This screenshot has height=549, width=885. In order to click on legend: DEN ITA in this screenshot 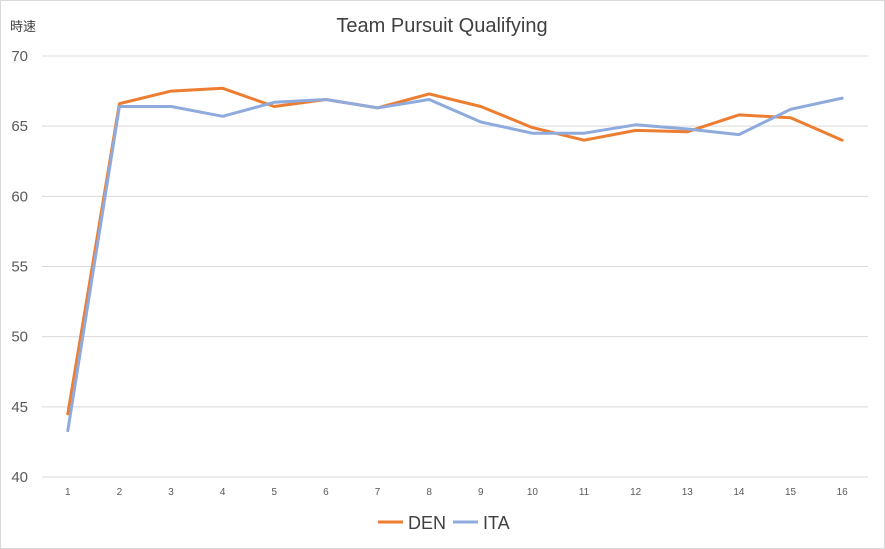, I will do `click(444, 523)`.